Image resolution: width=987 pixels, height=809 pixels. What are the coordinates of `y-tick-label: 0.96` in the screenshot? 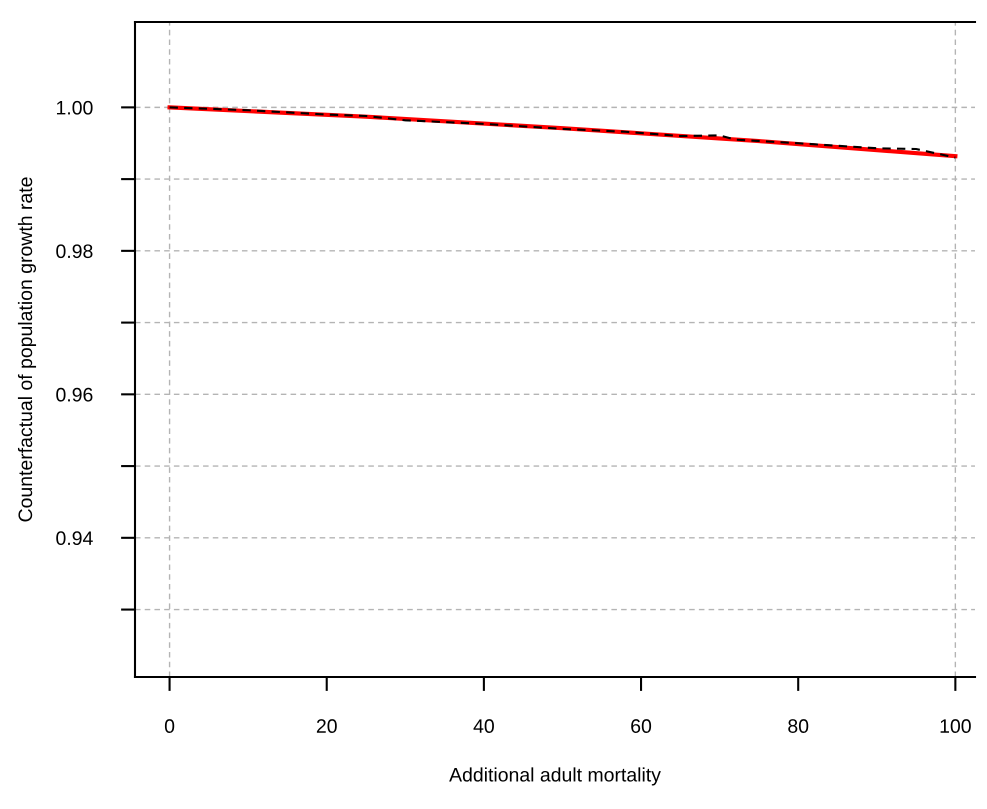 It's located at (74, 395).